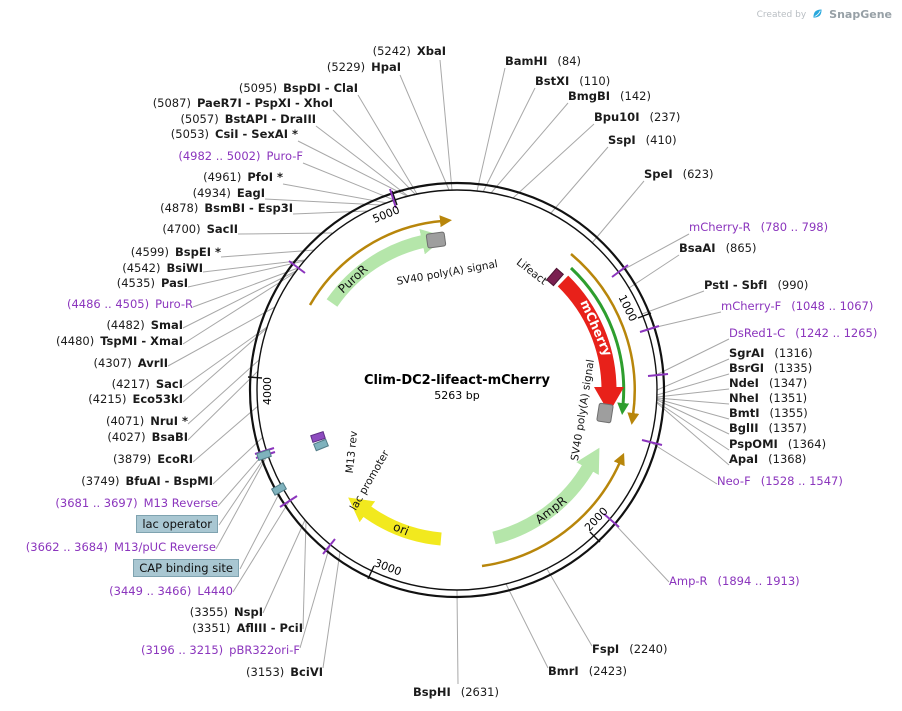  I want to click on enzyme-site-label: (4934) EagI, so click(228, 193).